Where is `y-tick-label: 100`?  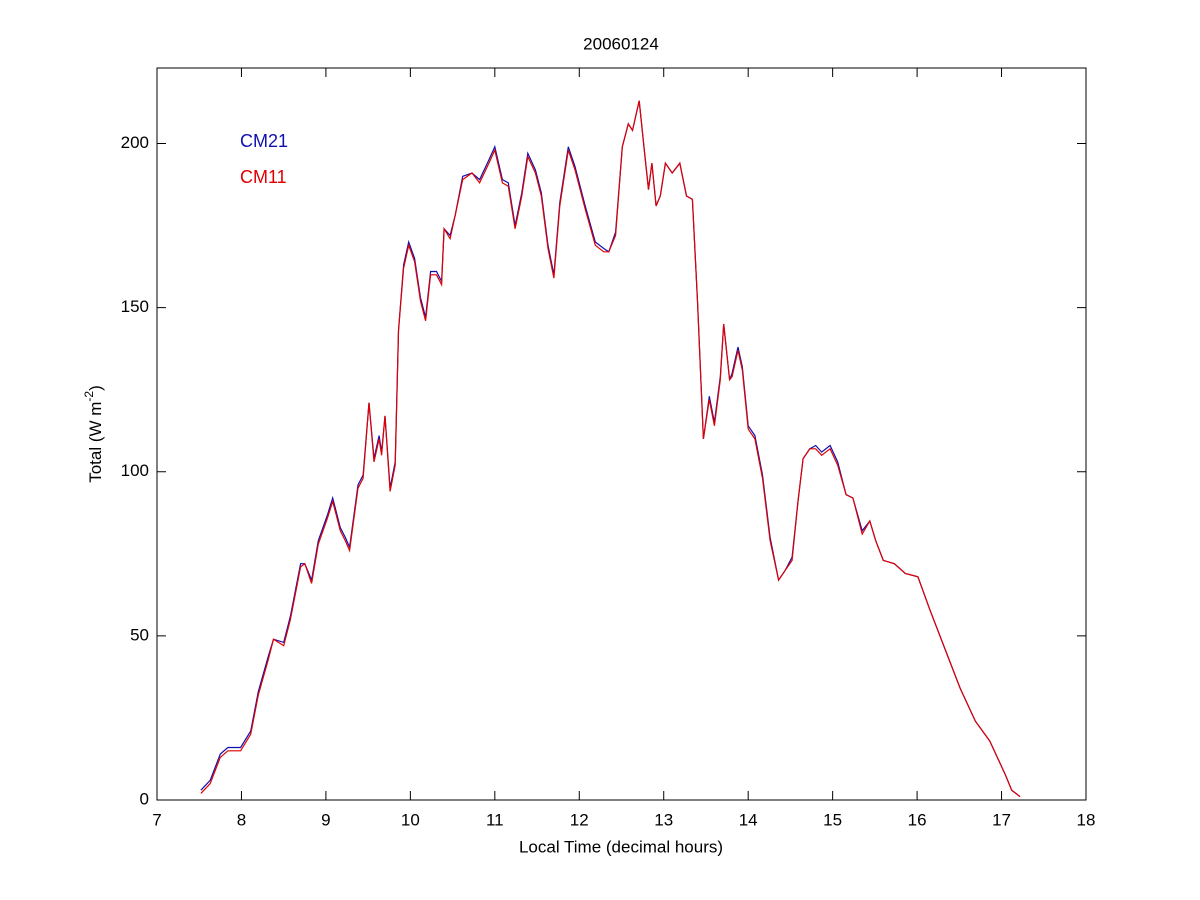
y-tick-label: 100 is located at coordinates (135, 470).